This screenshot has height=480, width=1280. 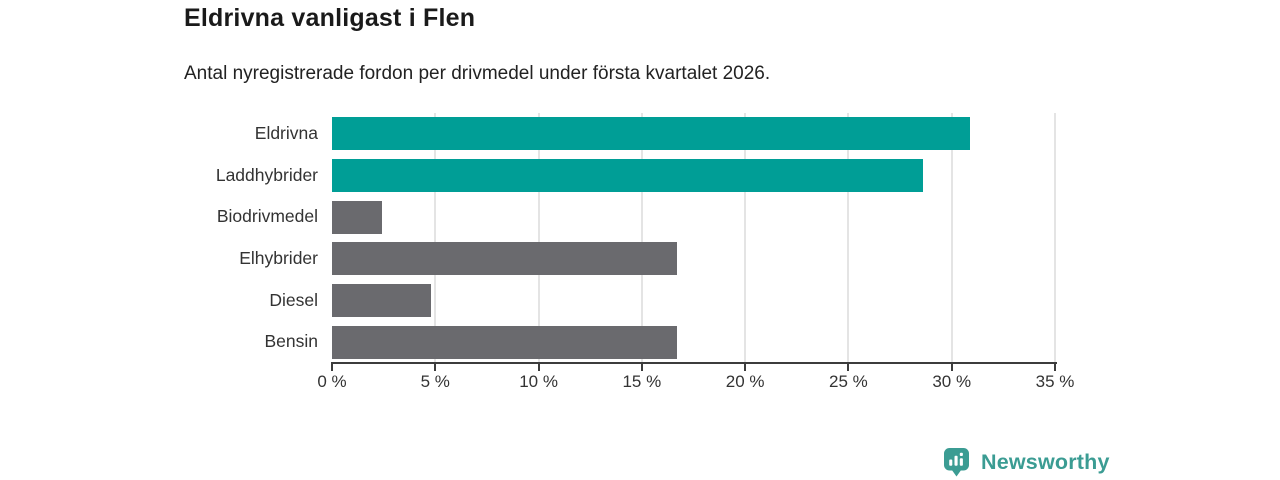 What do you see at coordinates (278, 258) in the screenshot?
I see `category-label: Elhybrider` at bounding box center [278, 258].